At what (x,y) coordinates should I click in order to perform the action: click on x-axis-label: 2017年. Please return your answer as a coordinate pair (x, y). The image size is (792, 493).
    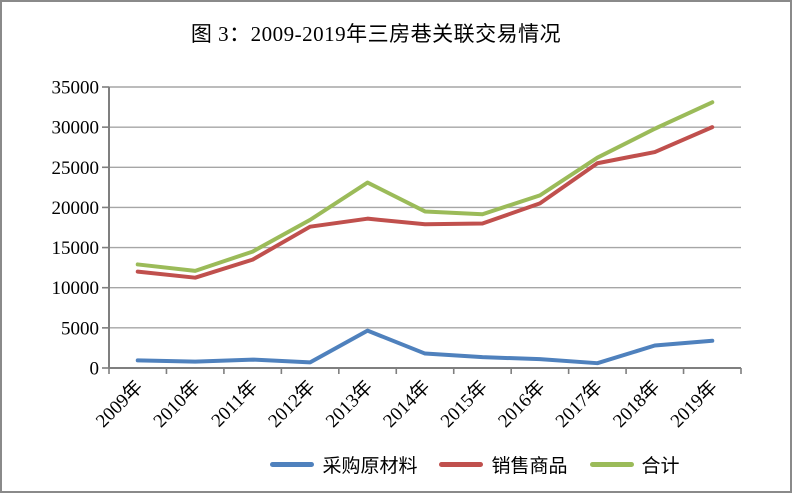
    Looking at the image, I should click on (579, 404).